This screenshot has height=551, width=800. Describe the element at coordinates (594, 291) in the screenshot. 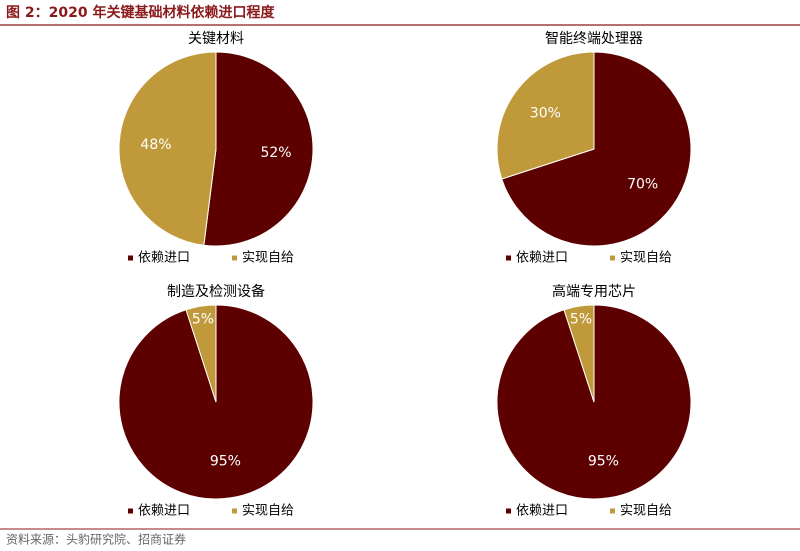

I see `pie-title: 高端专用芯片` at that location.